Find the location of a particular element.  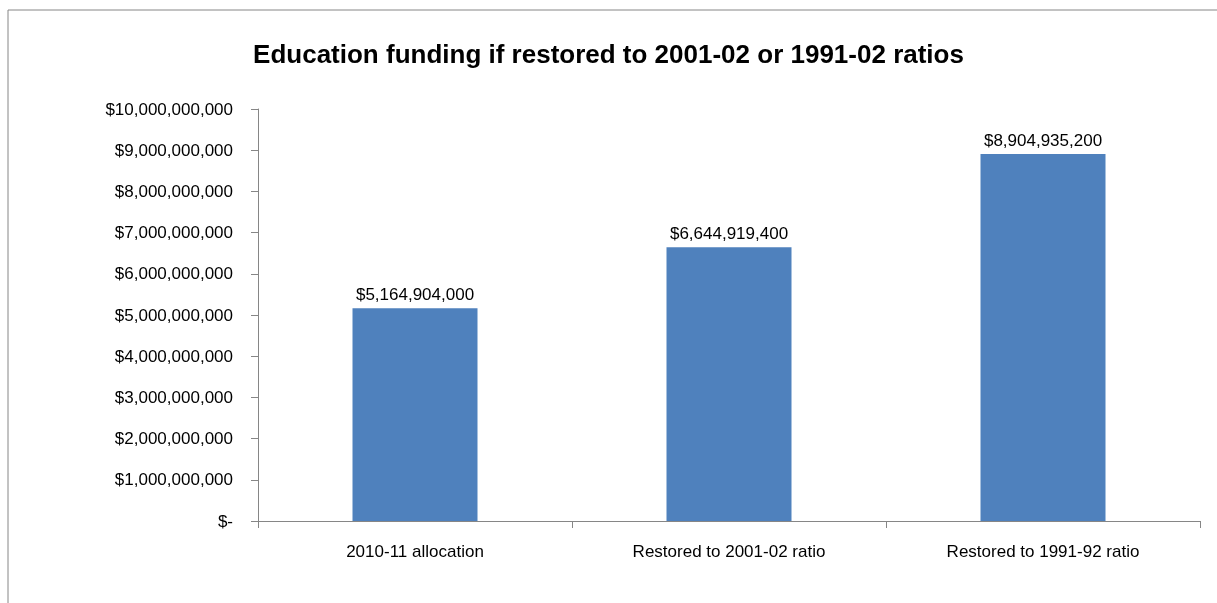

x-tick-label: 2010-11 allocation is located at coordinates (415, 551).